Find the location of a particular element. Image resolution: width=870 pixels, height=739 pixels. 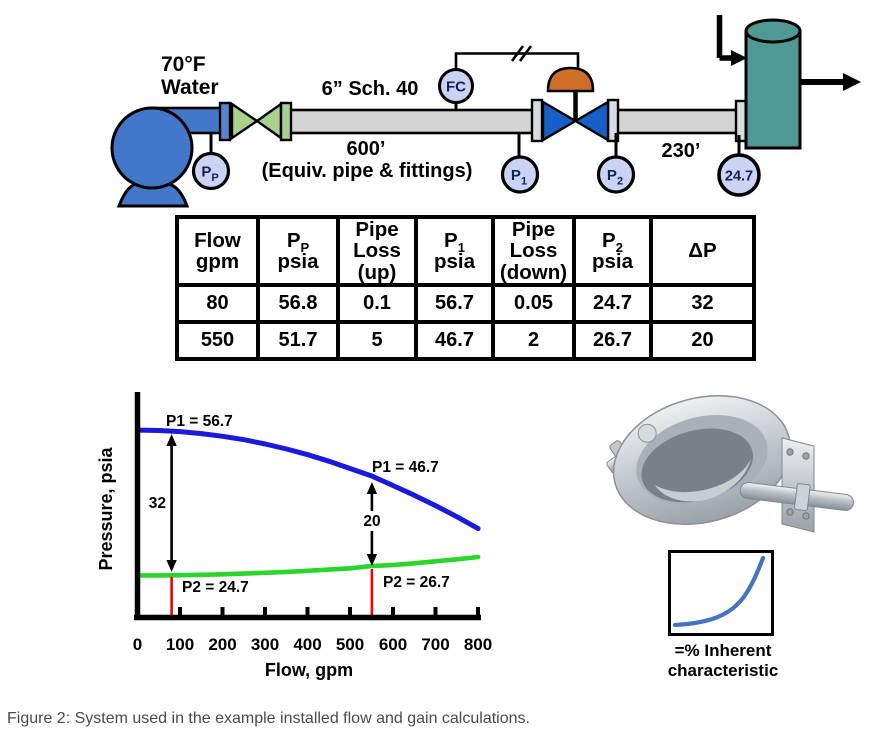

svg-text: 700 is located at coordinates (435, 644).